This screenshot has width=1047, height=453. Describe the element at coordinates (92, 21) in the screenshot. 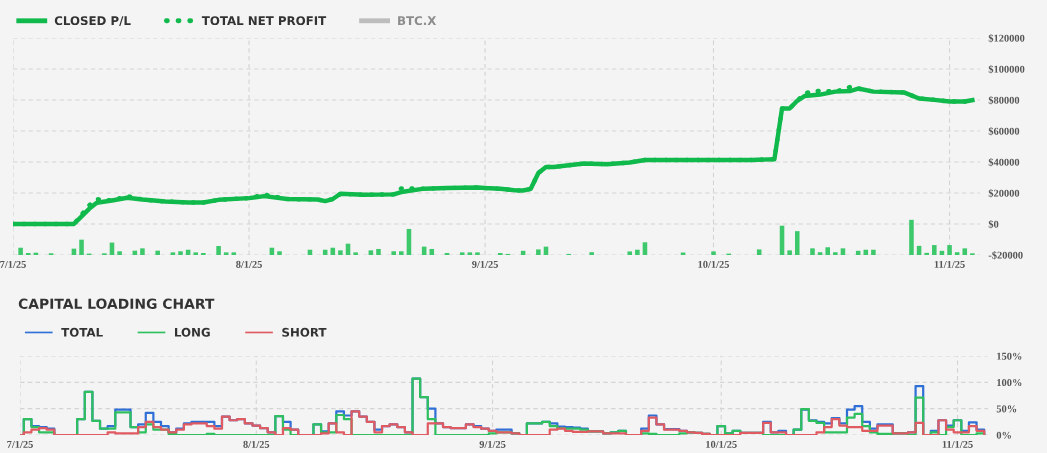

I see `legend-label: CLOSED P/L` at that location.